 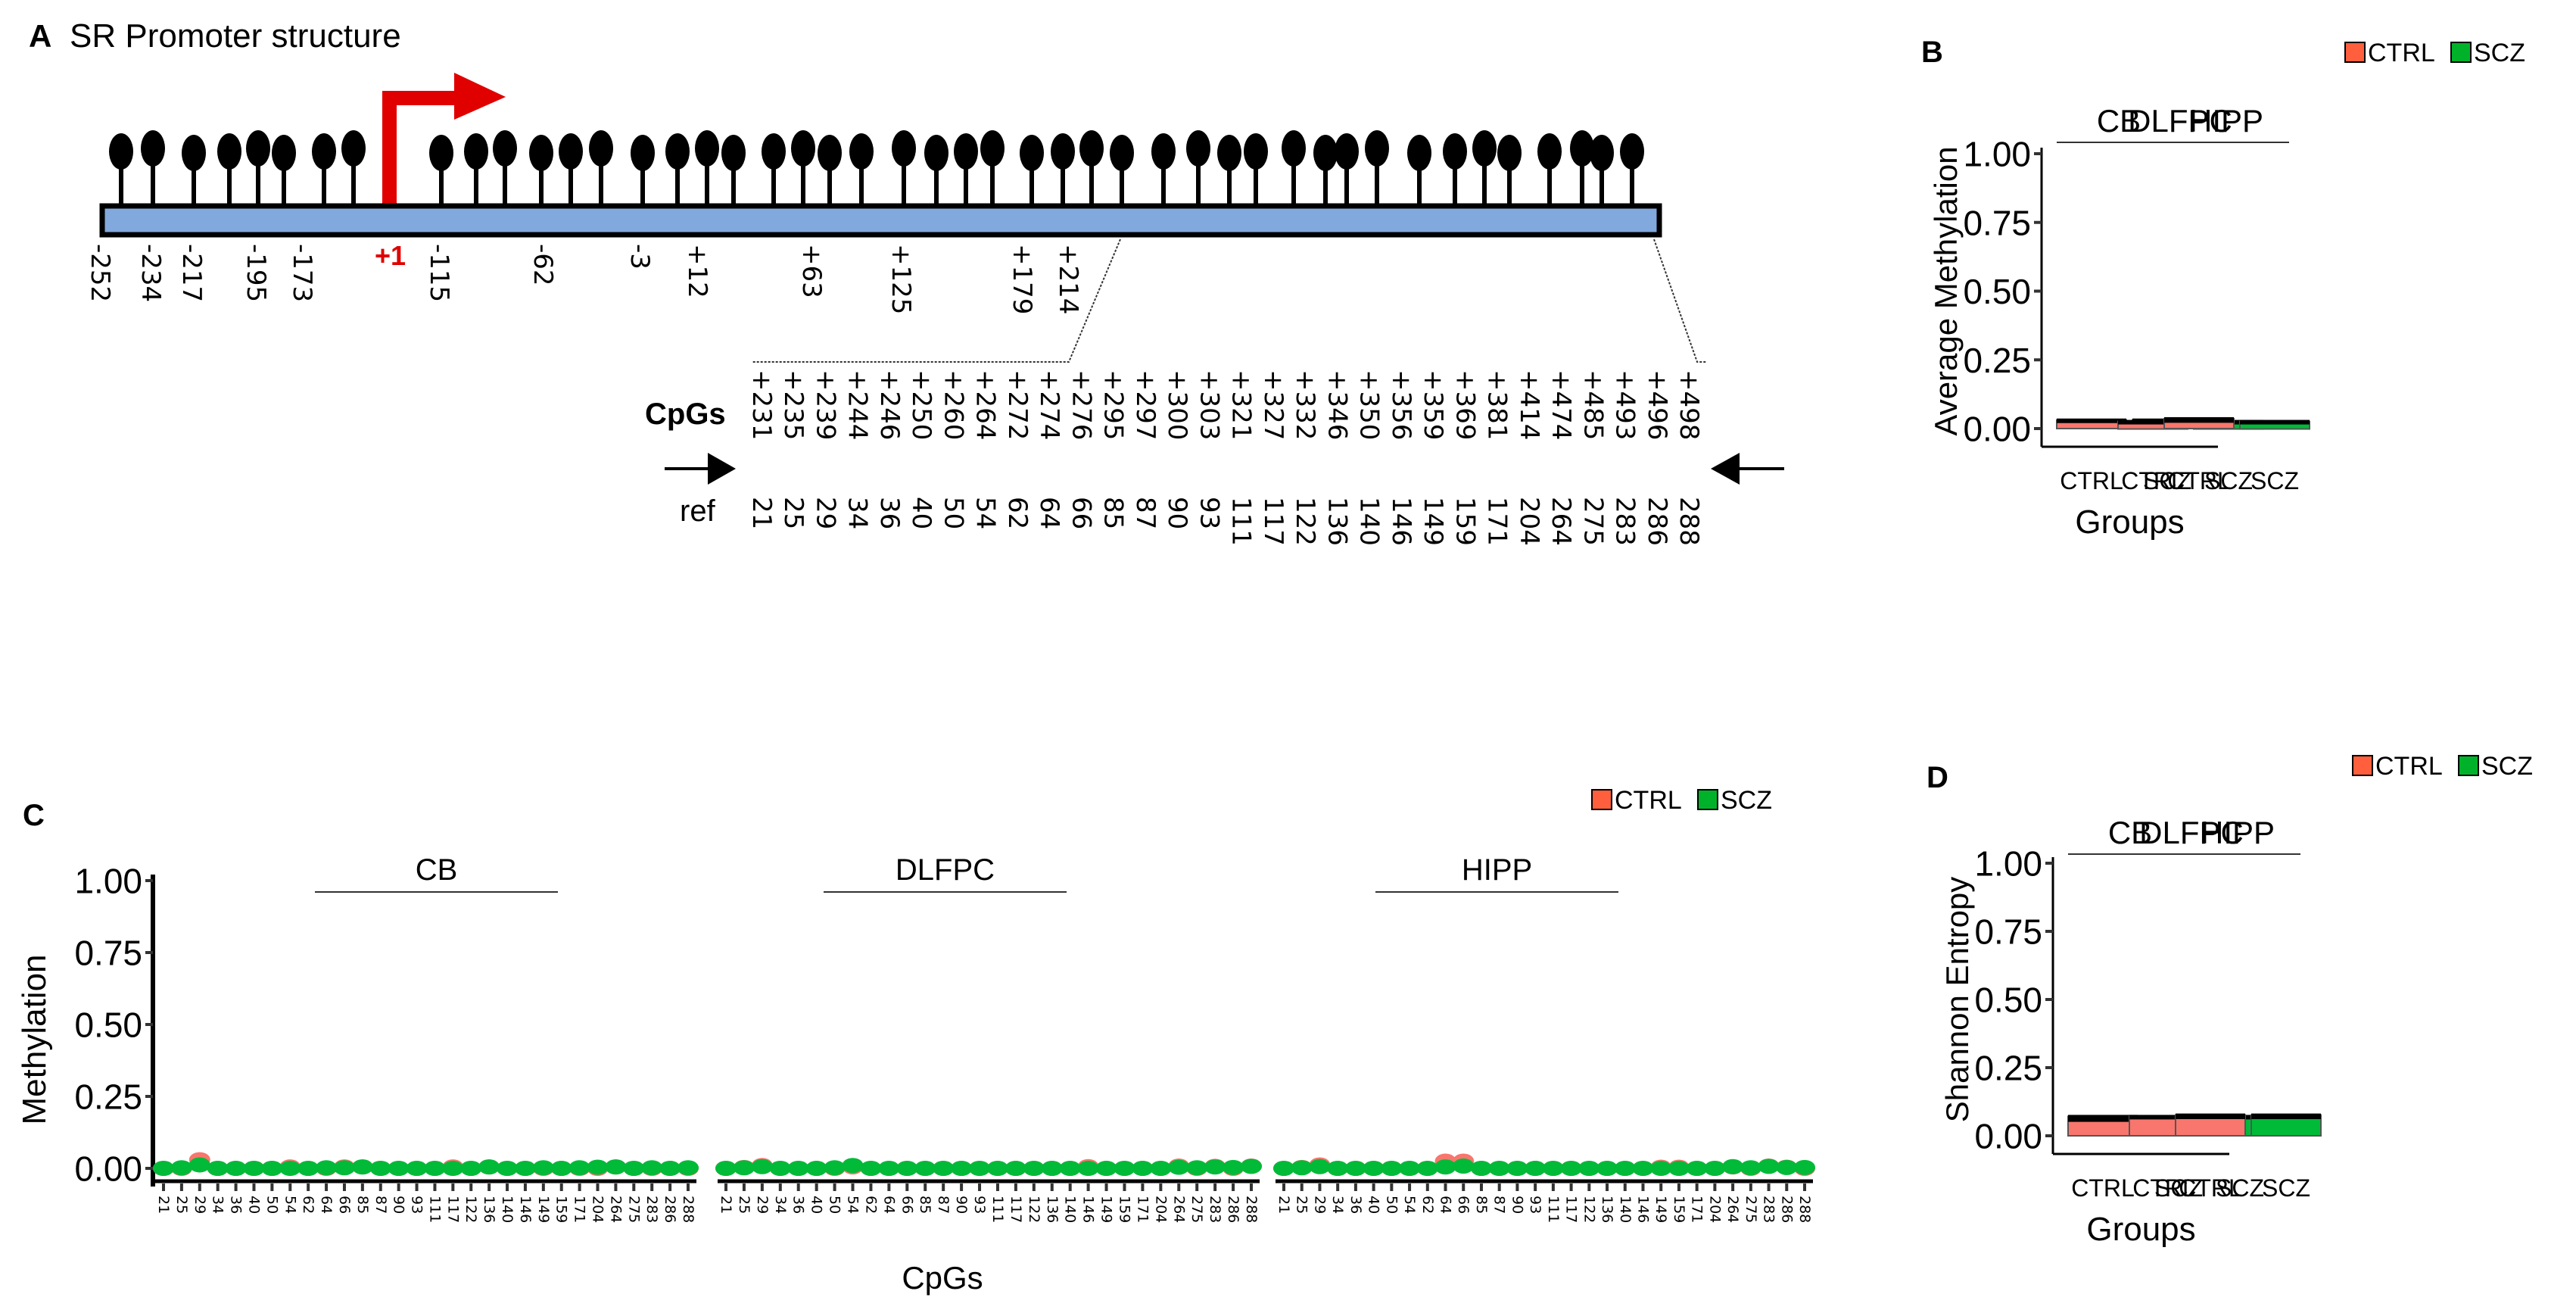 What do you see at coordinates (1697, 1209) in the screenshot?
I see `x-tick-label: 171` at bounding box center [1697, 1209].